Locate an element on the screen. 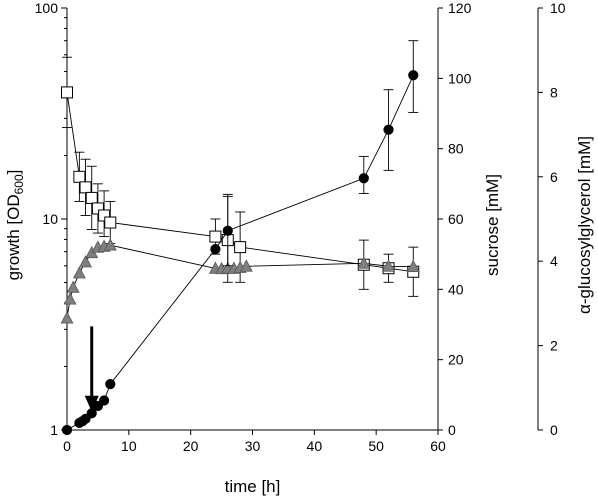 The image size is (598, 501). glucosylglycerol-tick-label: 6 is located at coordinates (554, 177).